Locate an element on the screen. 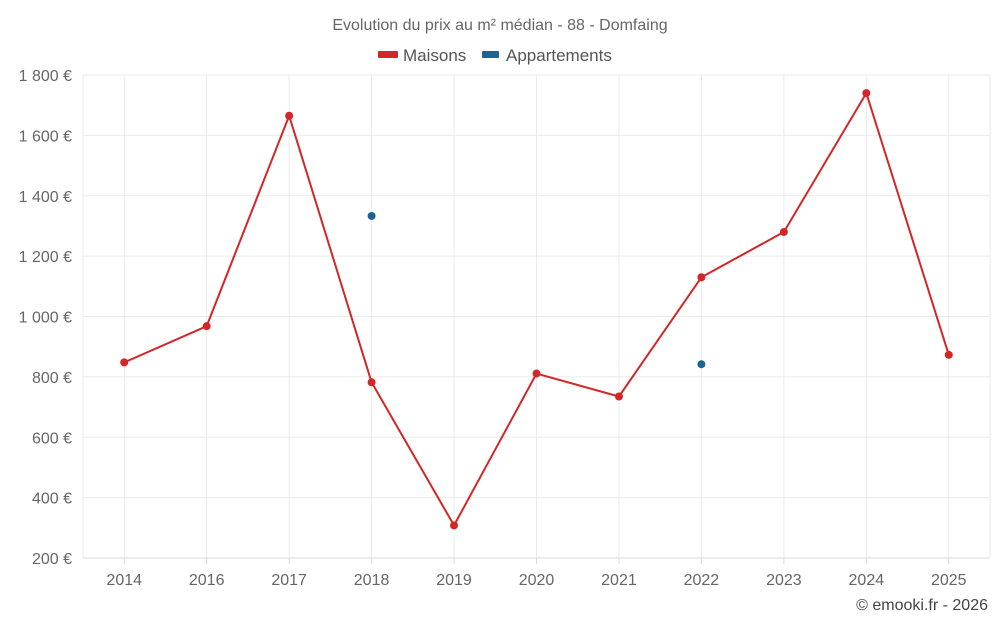 Image resolution: width=1000 pixels, height=625 pixels. x-tick-label: 2018 is located at coordinates (372, 580).